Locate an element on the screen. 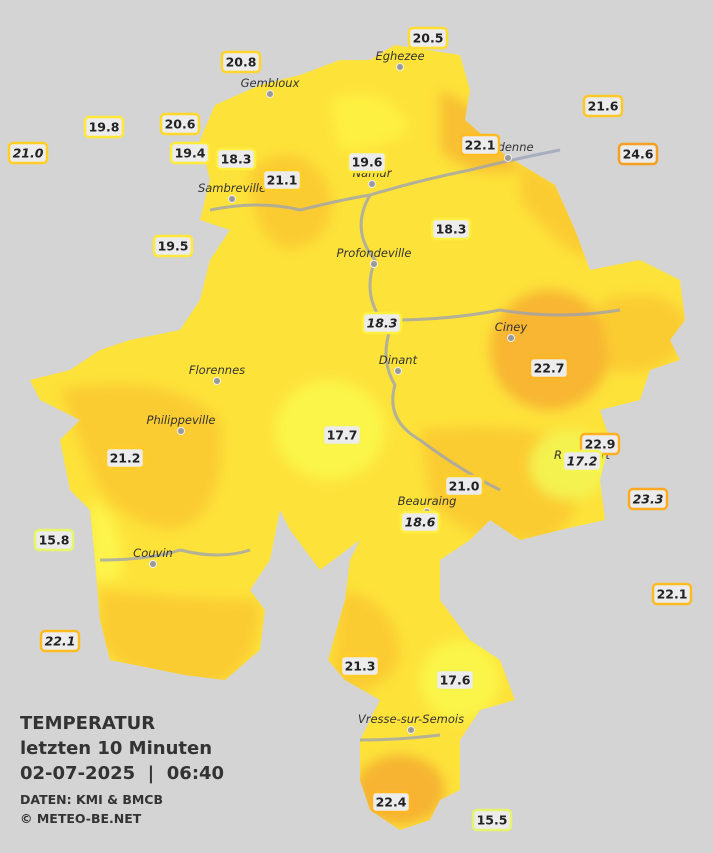  station-value: 17.7 is located at coordinates (342, 435).